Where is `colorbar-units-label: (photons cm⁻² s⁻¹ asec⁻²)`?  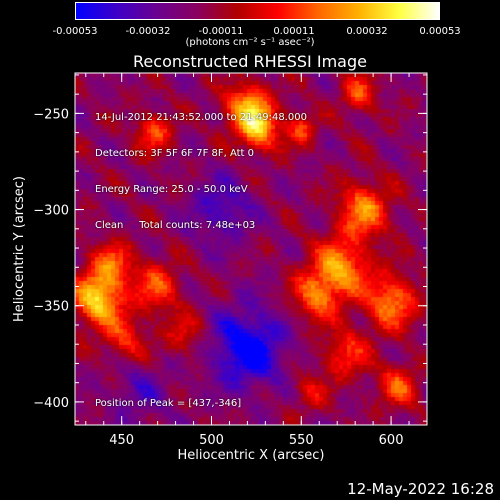
colorbar-units-label: (photons cm⁻² s⁻¹ asec⁻²) is located at coordinates (250, 42).